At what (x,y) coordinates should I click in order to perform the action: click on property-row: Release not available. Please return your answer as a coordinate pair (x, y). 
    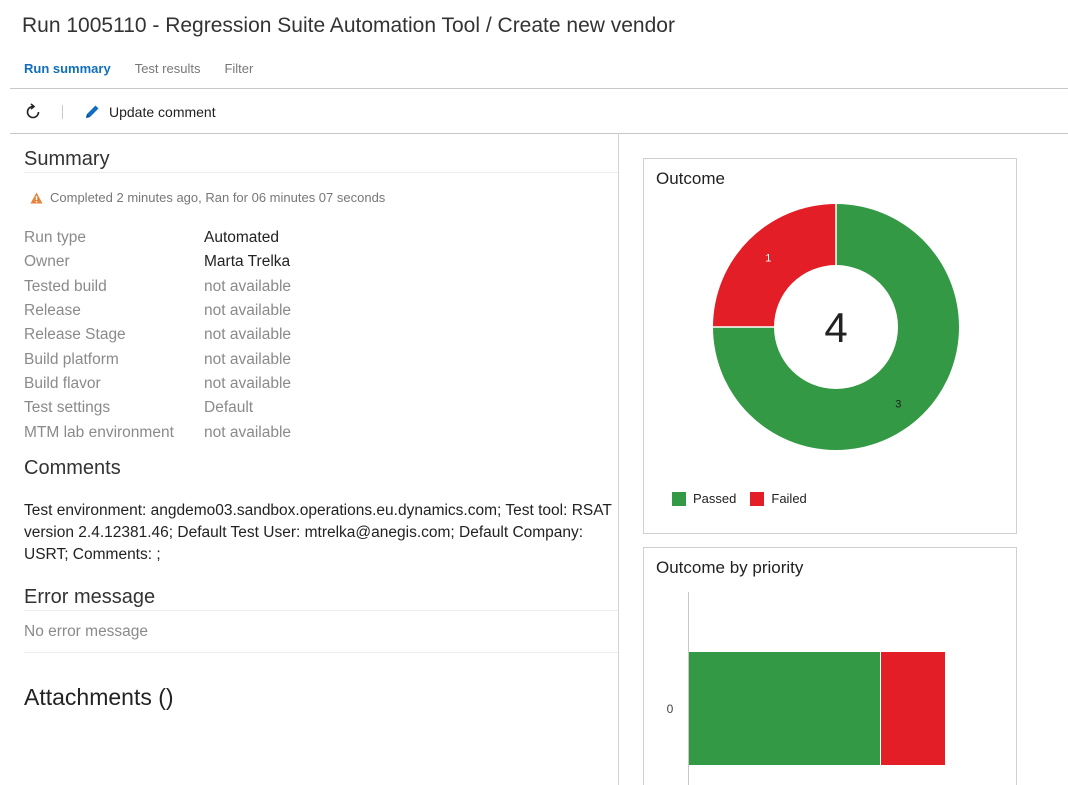
    Looking at the image, I should click on (157, 311).